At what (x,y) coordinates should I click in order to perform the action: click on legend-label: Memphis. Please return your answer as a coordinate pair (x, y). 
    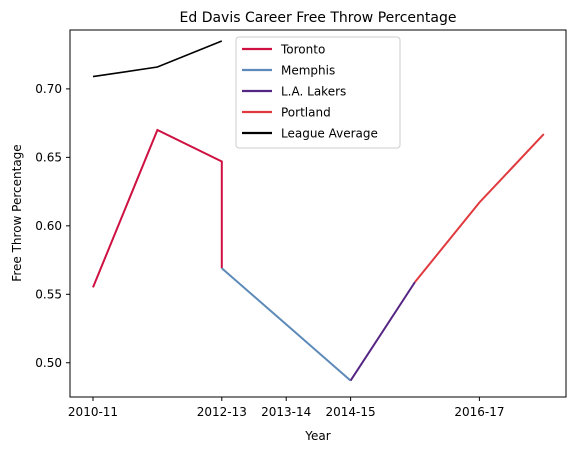
    Looking at the image, I should click on (308, 71).